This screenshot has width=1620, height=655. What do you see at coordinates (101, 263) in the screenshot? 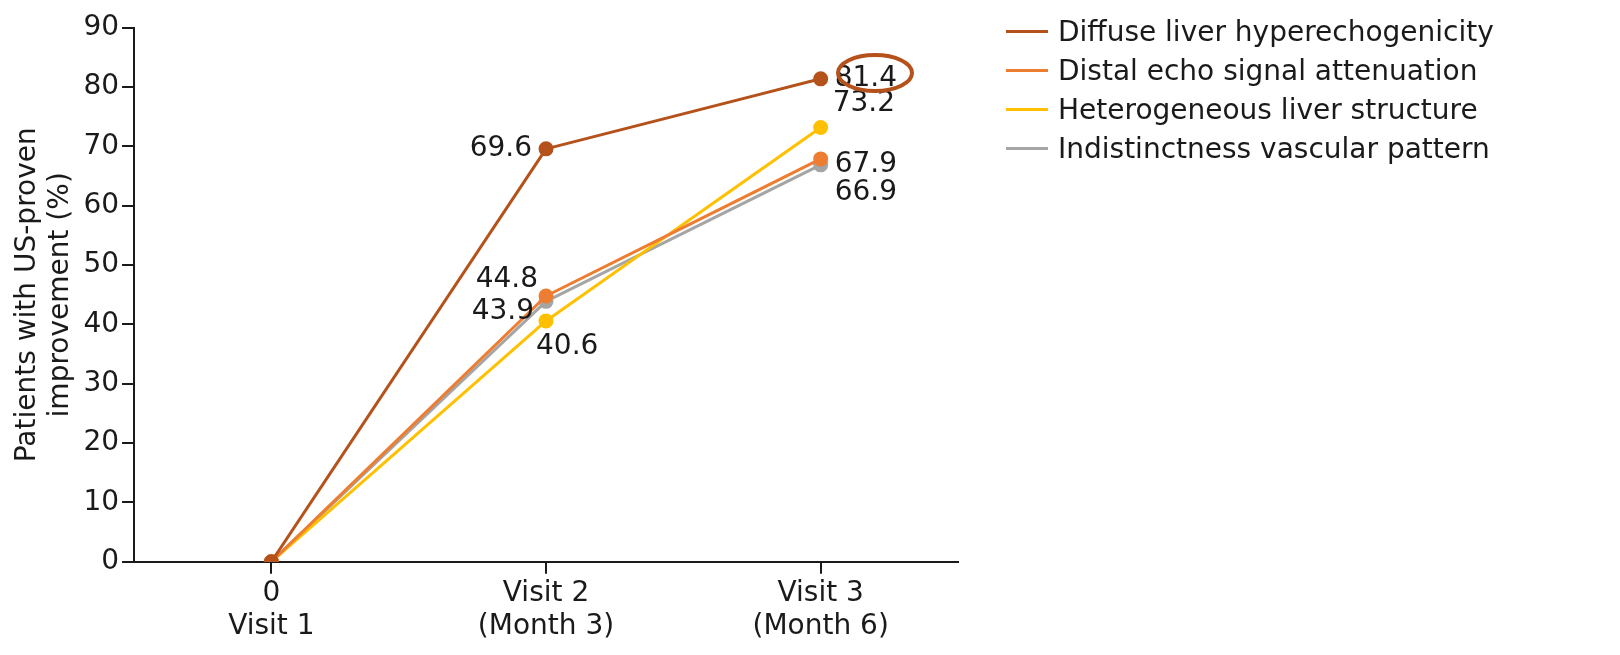
I see `y-tick-label: 50` at bounding box center [101, 263].